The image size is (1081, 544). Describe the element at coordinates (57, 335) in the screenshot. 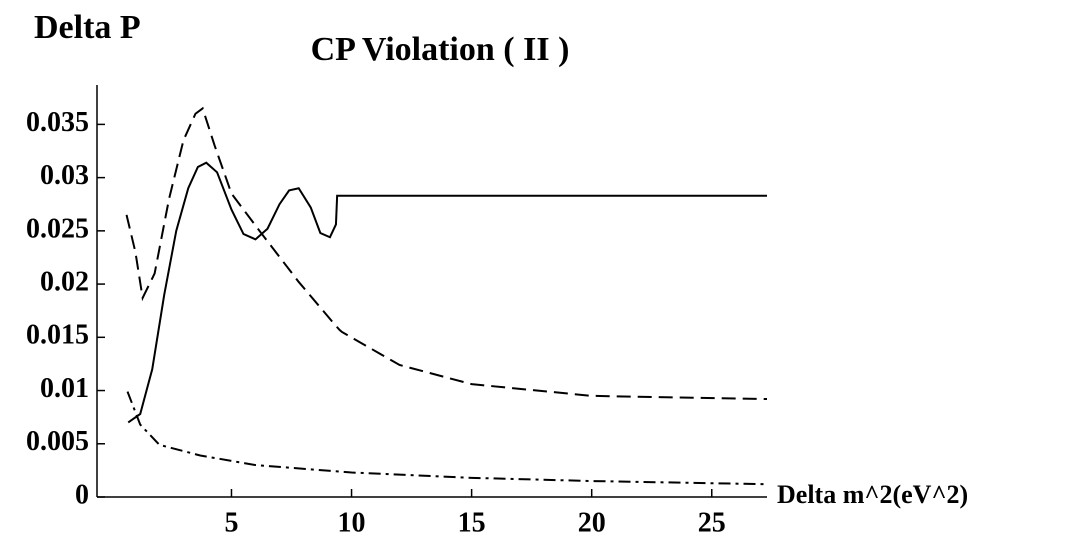

I see `y-tick-label: 0.015` at that location.